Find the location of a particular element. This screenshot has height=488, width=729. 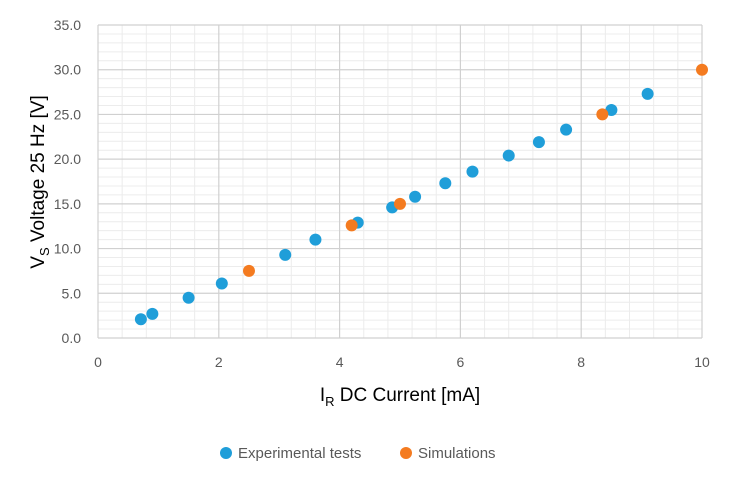

y-tick-label: 10.0 is located at coordinates (67, 249).